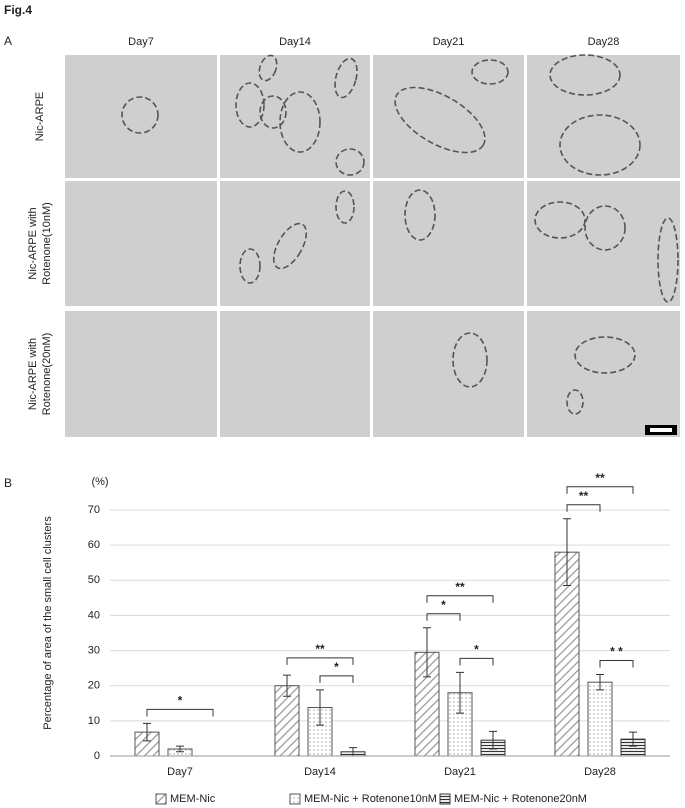 Image resolution: width=685 pixels, height=808 pixels. Describe the element at coordinates (616, 652) in the screenshot. I see `significance-label: * *` at that location.